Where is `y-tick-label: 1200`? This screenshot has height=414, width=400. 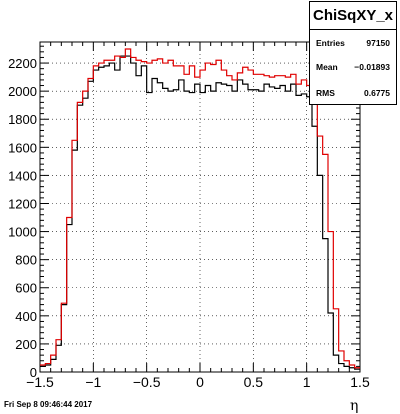 y-tick-label: 1200 is located at coordinates (22, 203).